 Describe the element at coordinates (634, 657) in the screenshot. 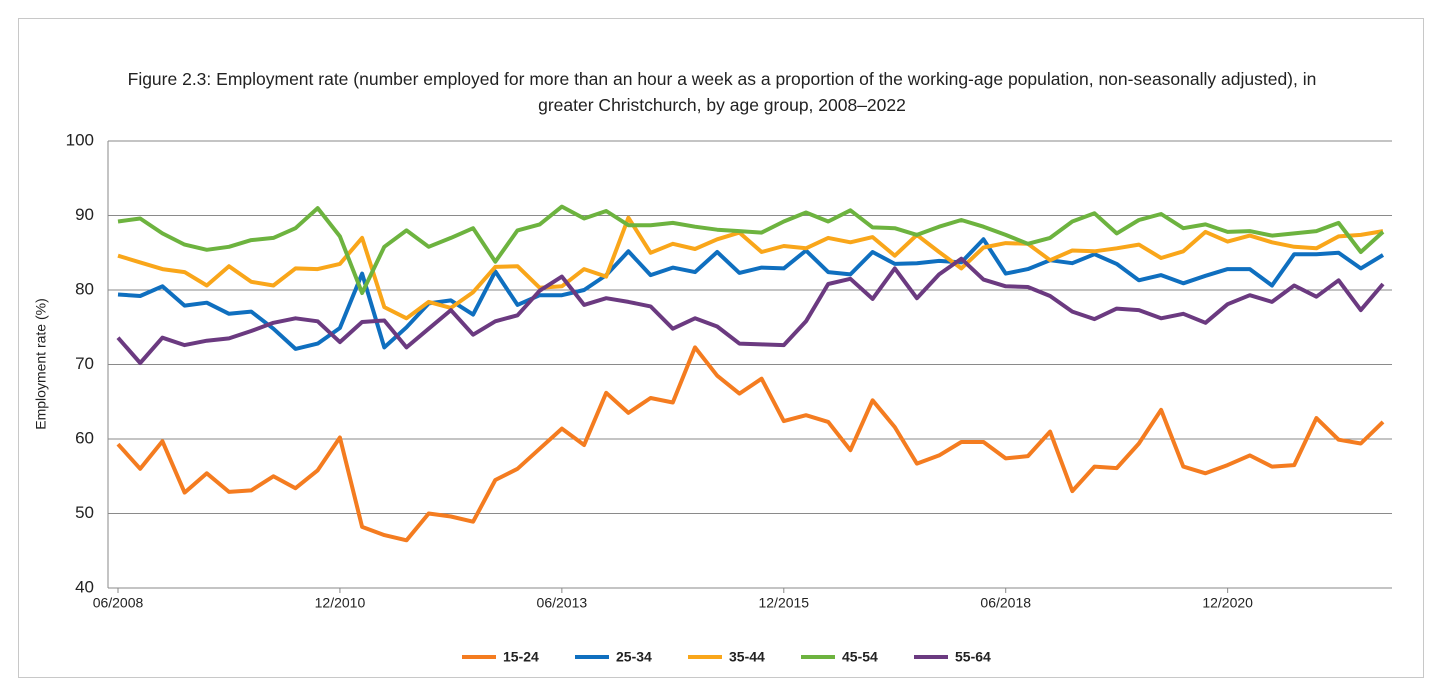

I see `legend-label: 25-34` at that location.